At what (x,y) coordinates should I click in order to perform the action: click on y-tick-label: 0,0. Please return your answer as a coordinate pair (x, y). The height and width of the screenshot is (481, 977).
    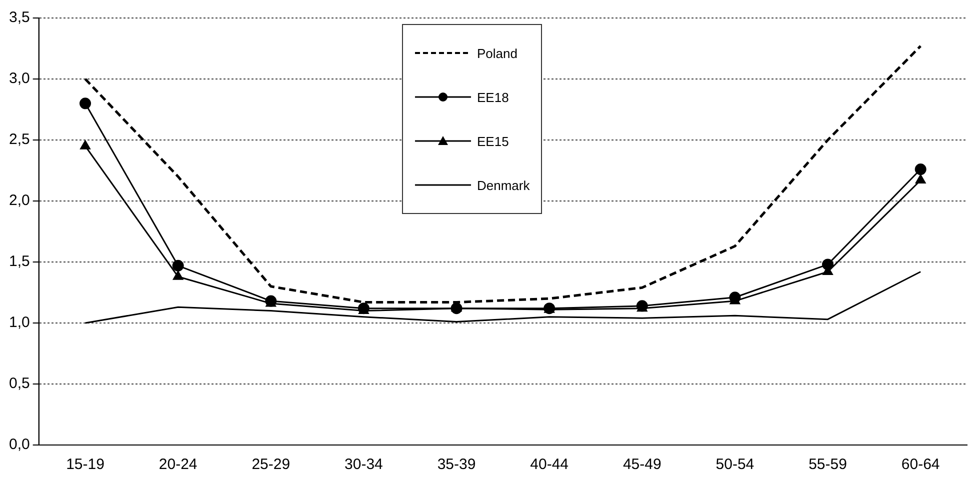
    Looking at the image, I should click on (19, 445).